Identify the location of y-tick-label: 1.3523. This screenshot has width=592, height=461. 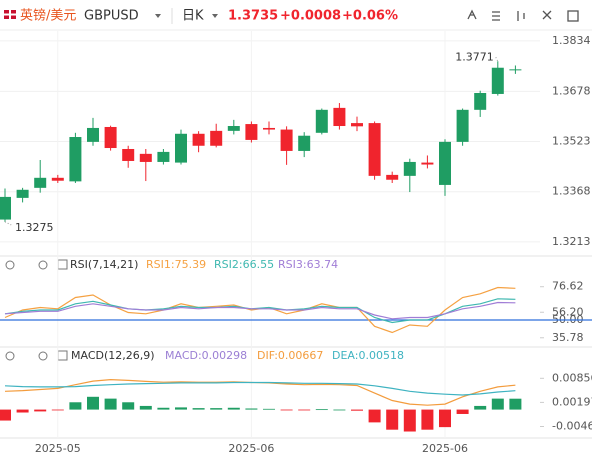
(571, 141).